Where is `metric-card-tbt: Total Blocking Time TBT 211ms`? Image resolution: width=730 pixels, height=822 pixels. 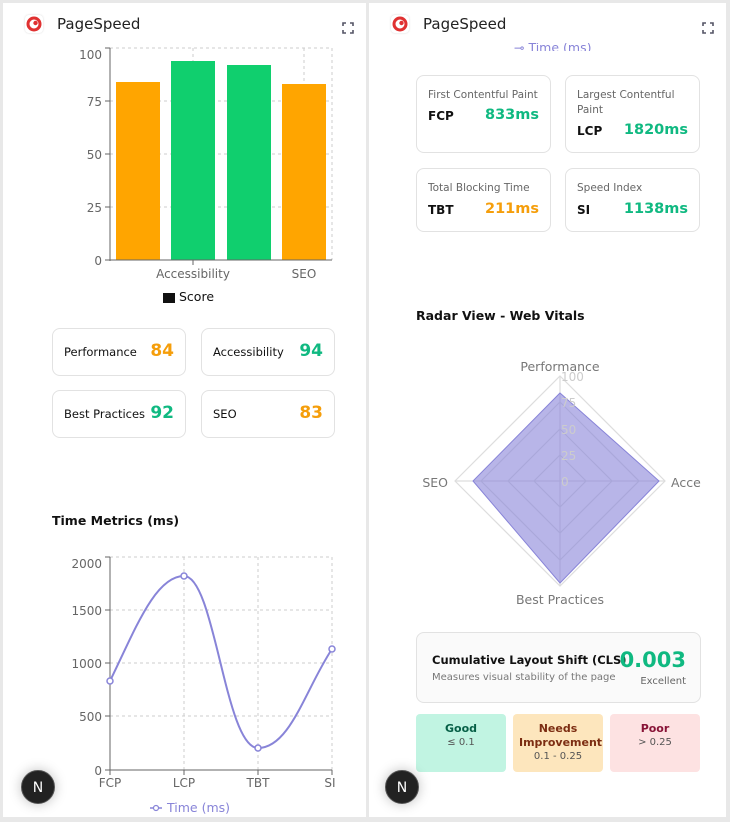
metric-card-tbt: Total Blocking Time TBT 211ms is located at coordinates (483, 200).